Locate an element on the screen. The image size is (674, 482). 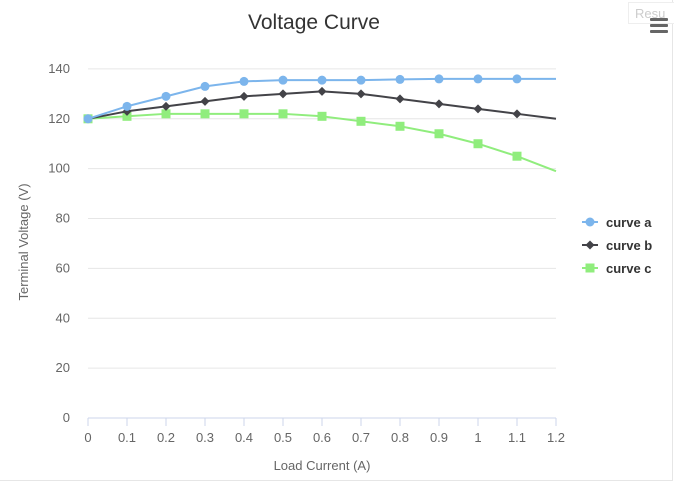
legend-label: curve c is located at coordinates (629, 268).